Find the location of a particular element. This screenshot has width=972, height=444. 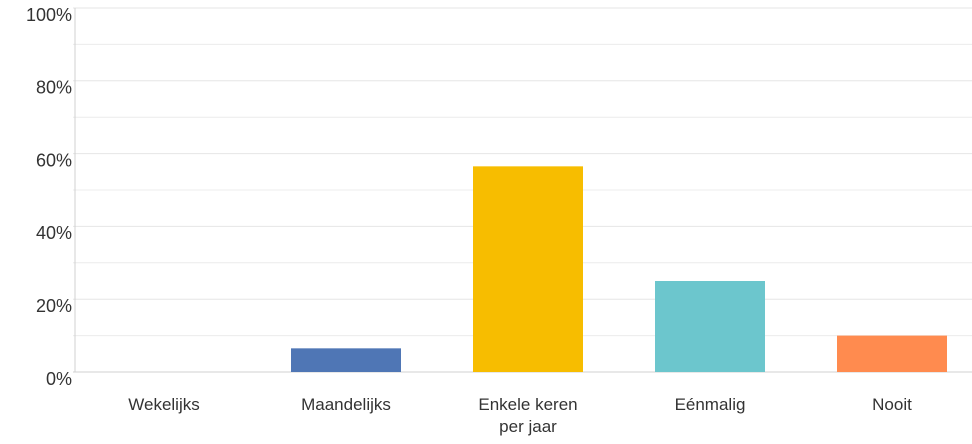

y-tick-label: 60% is located at coordinates (54, 160).